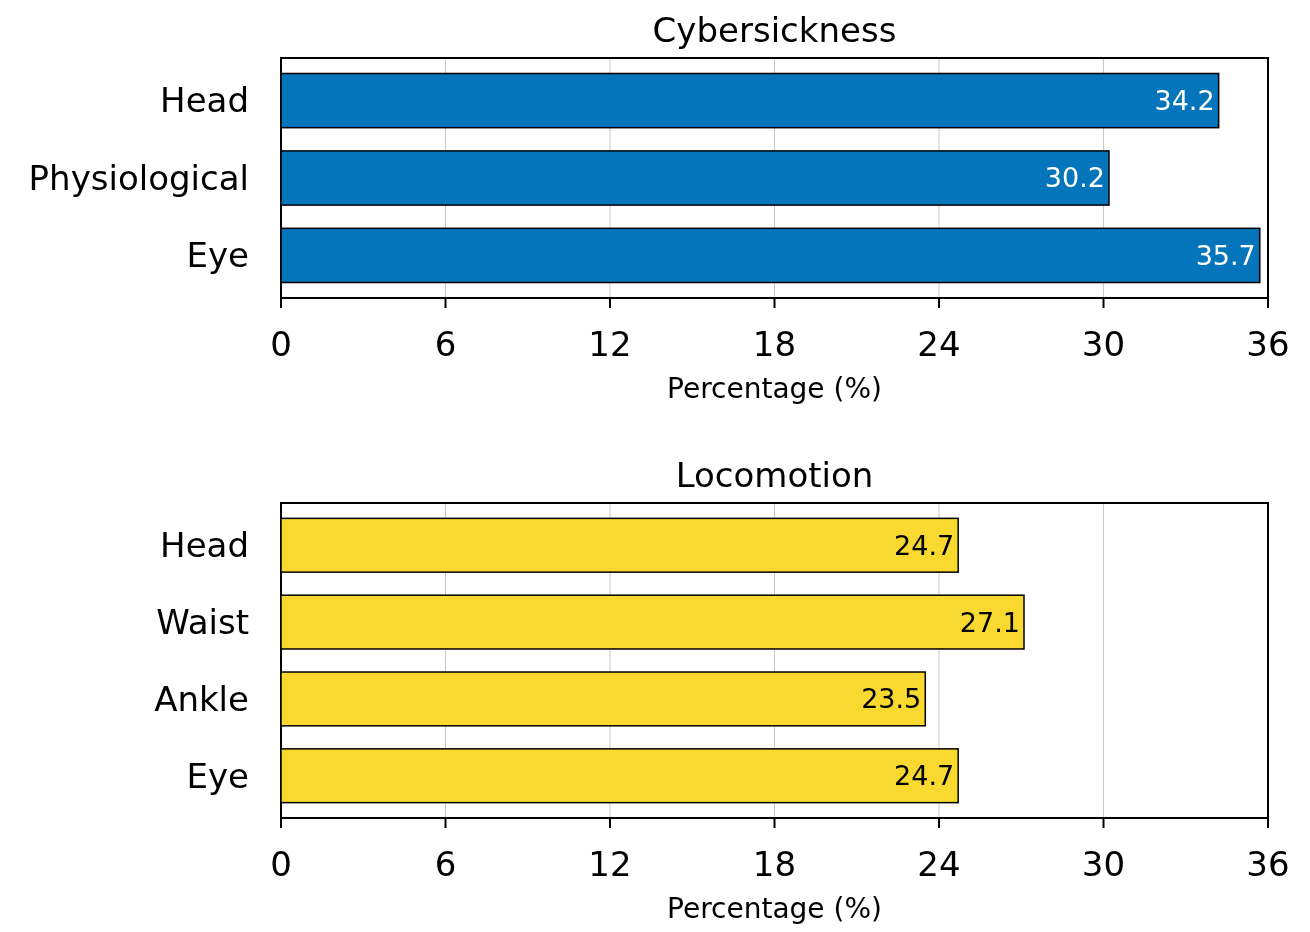  What do you see at coordinates (202, 621) in the screenshot?
I see `y-tick-label: Waist` at bounding box center [202, 621].